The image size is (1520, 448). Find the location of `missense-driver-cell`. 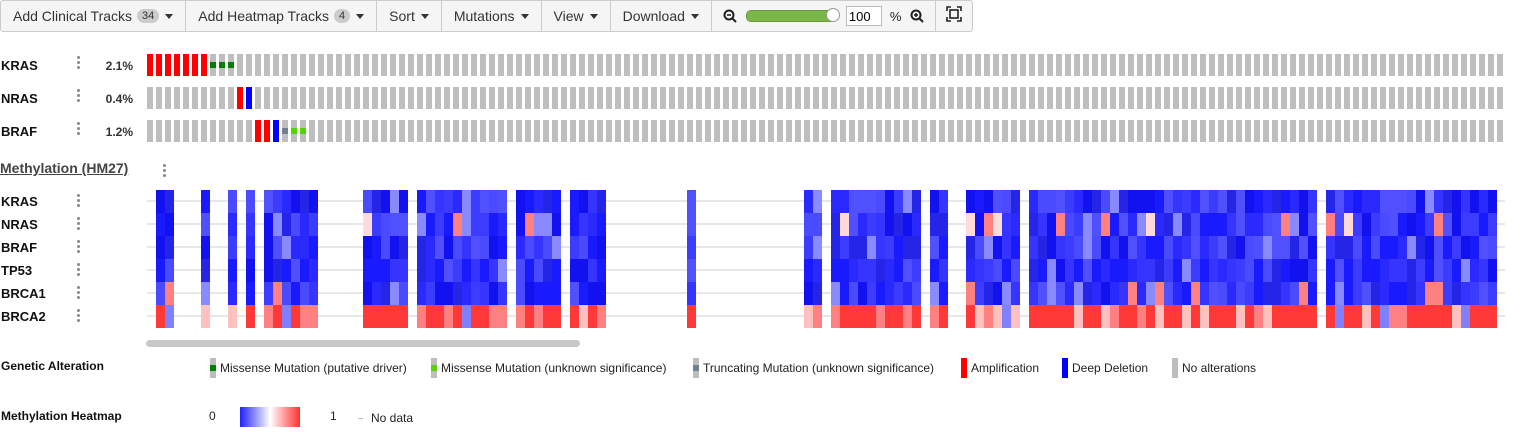

missense-driver-cell is located at coordinates (213, 65).